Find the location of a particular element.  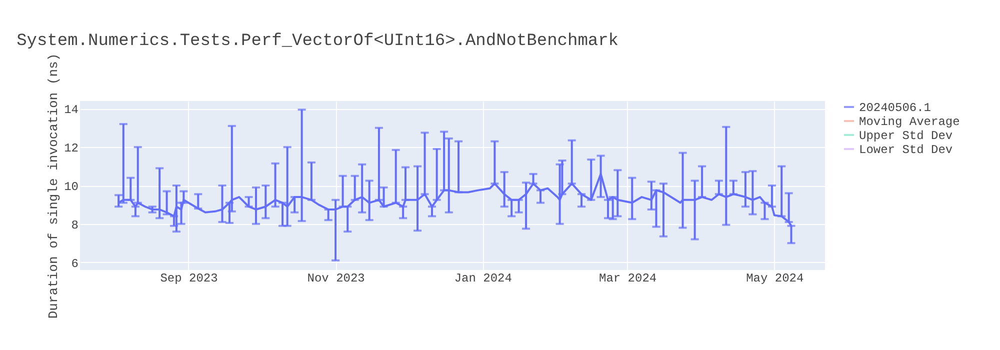

x-tick-label: Nov 2023 is located at coordinates (336, 279).